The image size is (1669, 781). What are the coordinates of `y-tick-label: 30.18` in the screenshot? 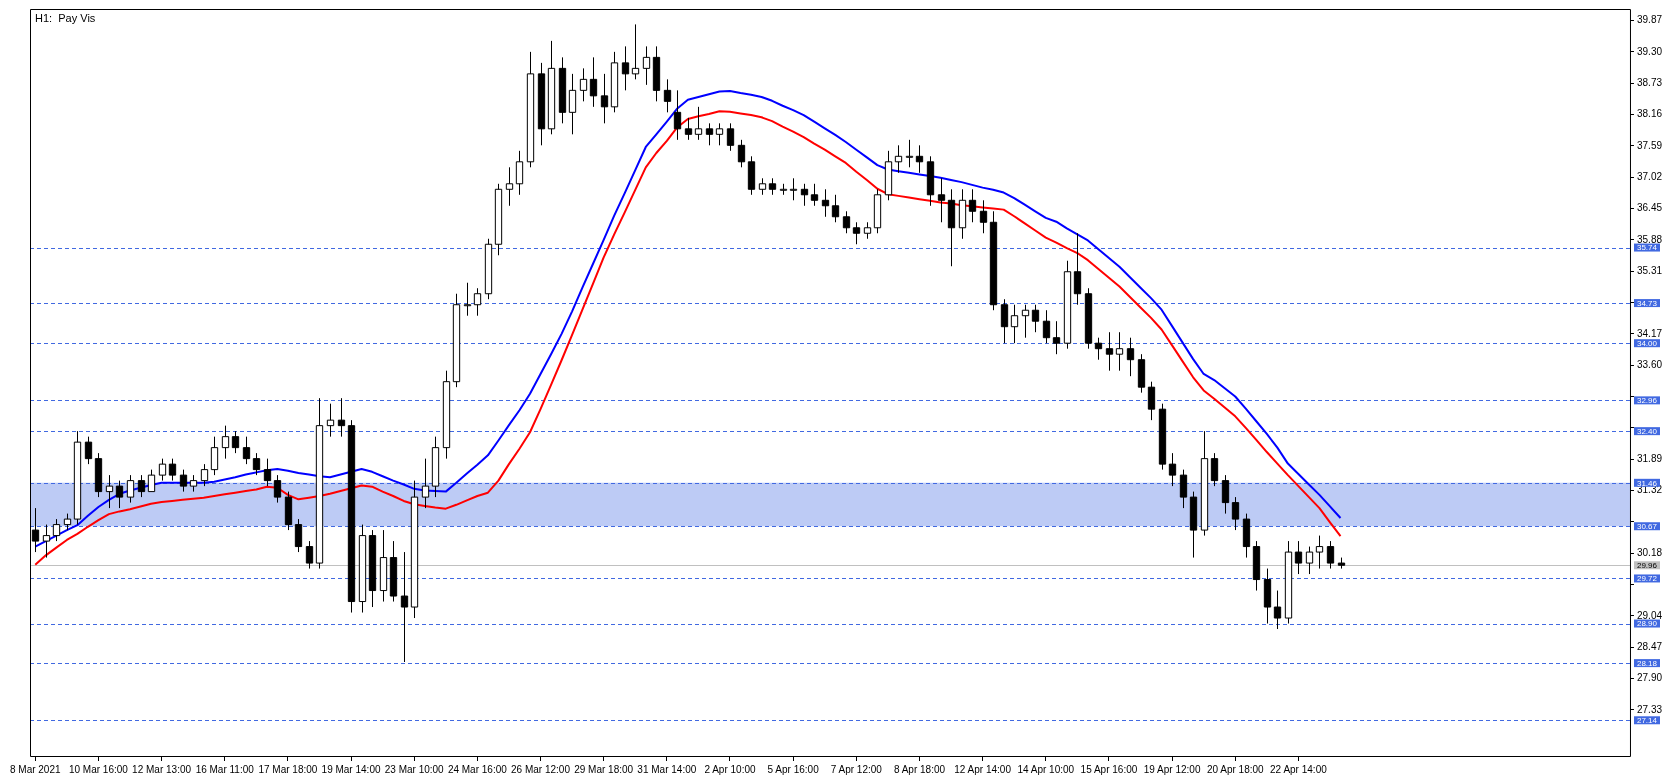 It's located at (1649, 552).